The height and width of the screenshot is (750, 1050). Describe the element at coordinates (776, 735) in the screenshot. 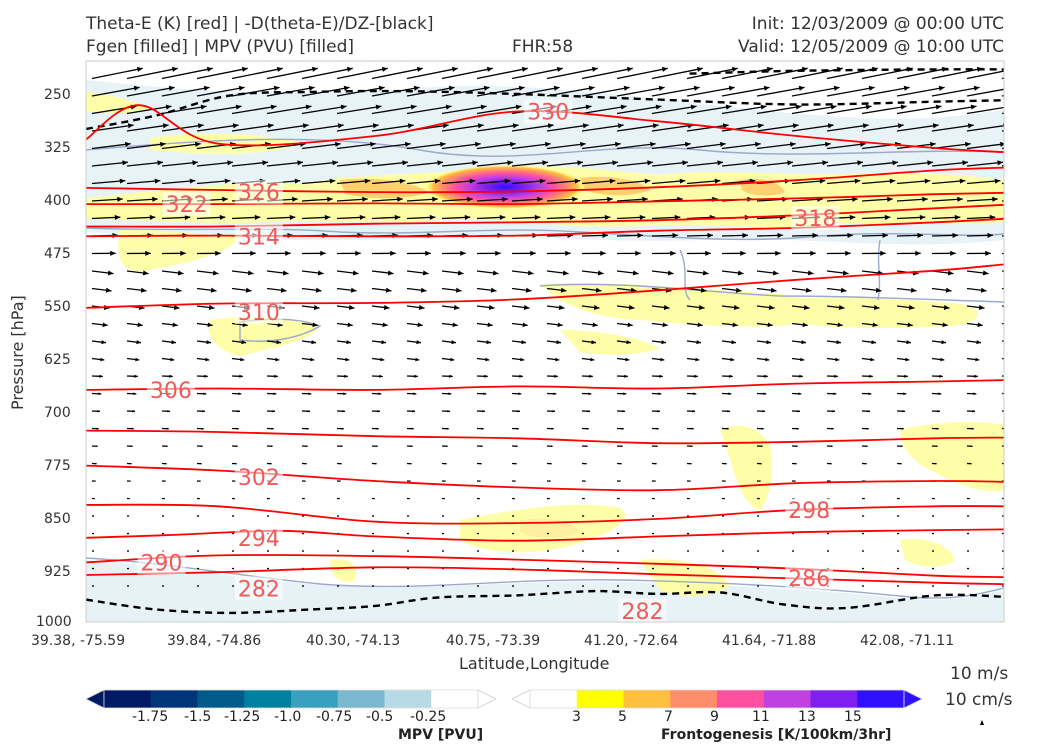

I see `fgen-colorbar-title: Frontogenesis [K/100km/3hr]` at that location.